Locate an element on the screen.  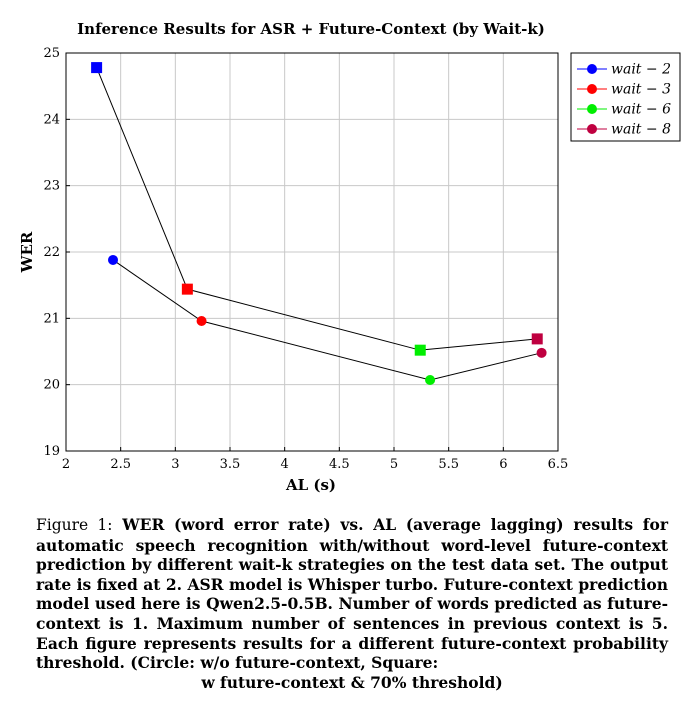
x-tick-label: 4 is located at coordinates (285, 464).